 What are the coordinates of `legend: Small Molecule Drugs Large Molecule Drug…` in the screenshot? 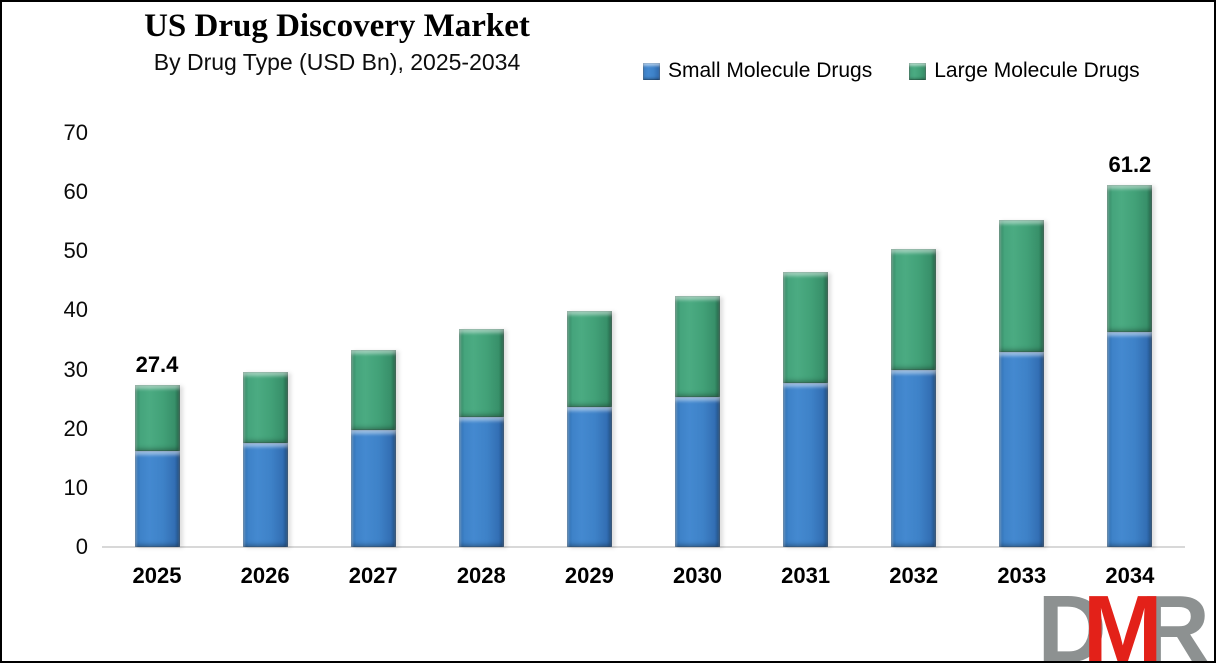 It's located at (891, 71).